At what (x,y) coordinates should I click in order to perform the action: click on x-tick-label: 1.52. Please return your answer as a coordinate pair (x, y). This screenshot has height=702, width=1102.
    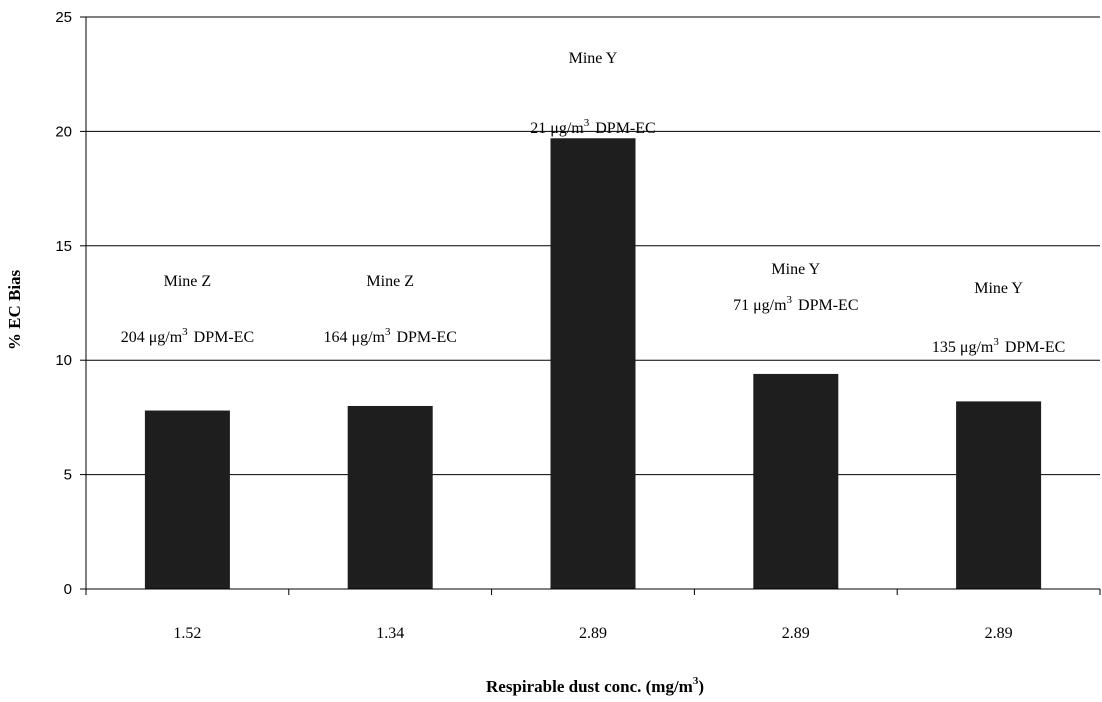
    Looking at the image, I should click on (187, 633).